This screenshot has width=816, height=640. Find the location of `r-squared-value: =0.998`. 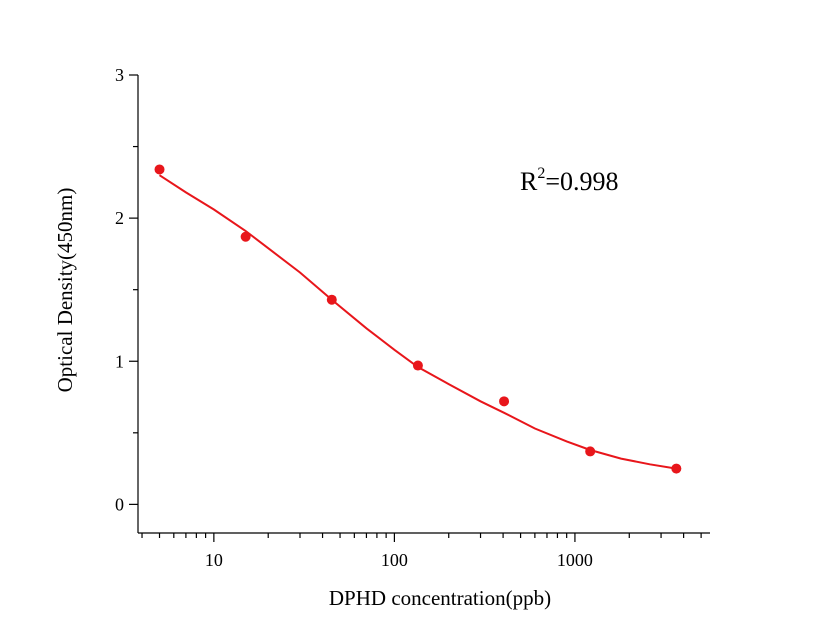

r-squared-value: =0.998 is located at coordinates (581, 181).